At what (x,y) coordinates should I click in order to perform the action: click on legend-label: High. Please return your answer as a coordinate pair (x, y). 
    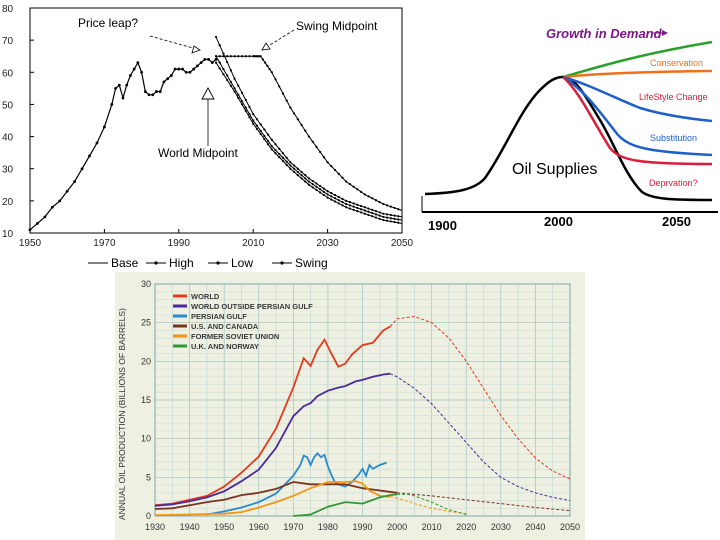
    Looking at the image, I should click on (181, 263).